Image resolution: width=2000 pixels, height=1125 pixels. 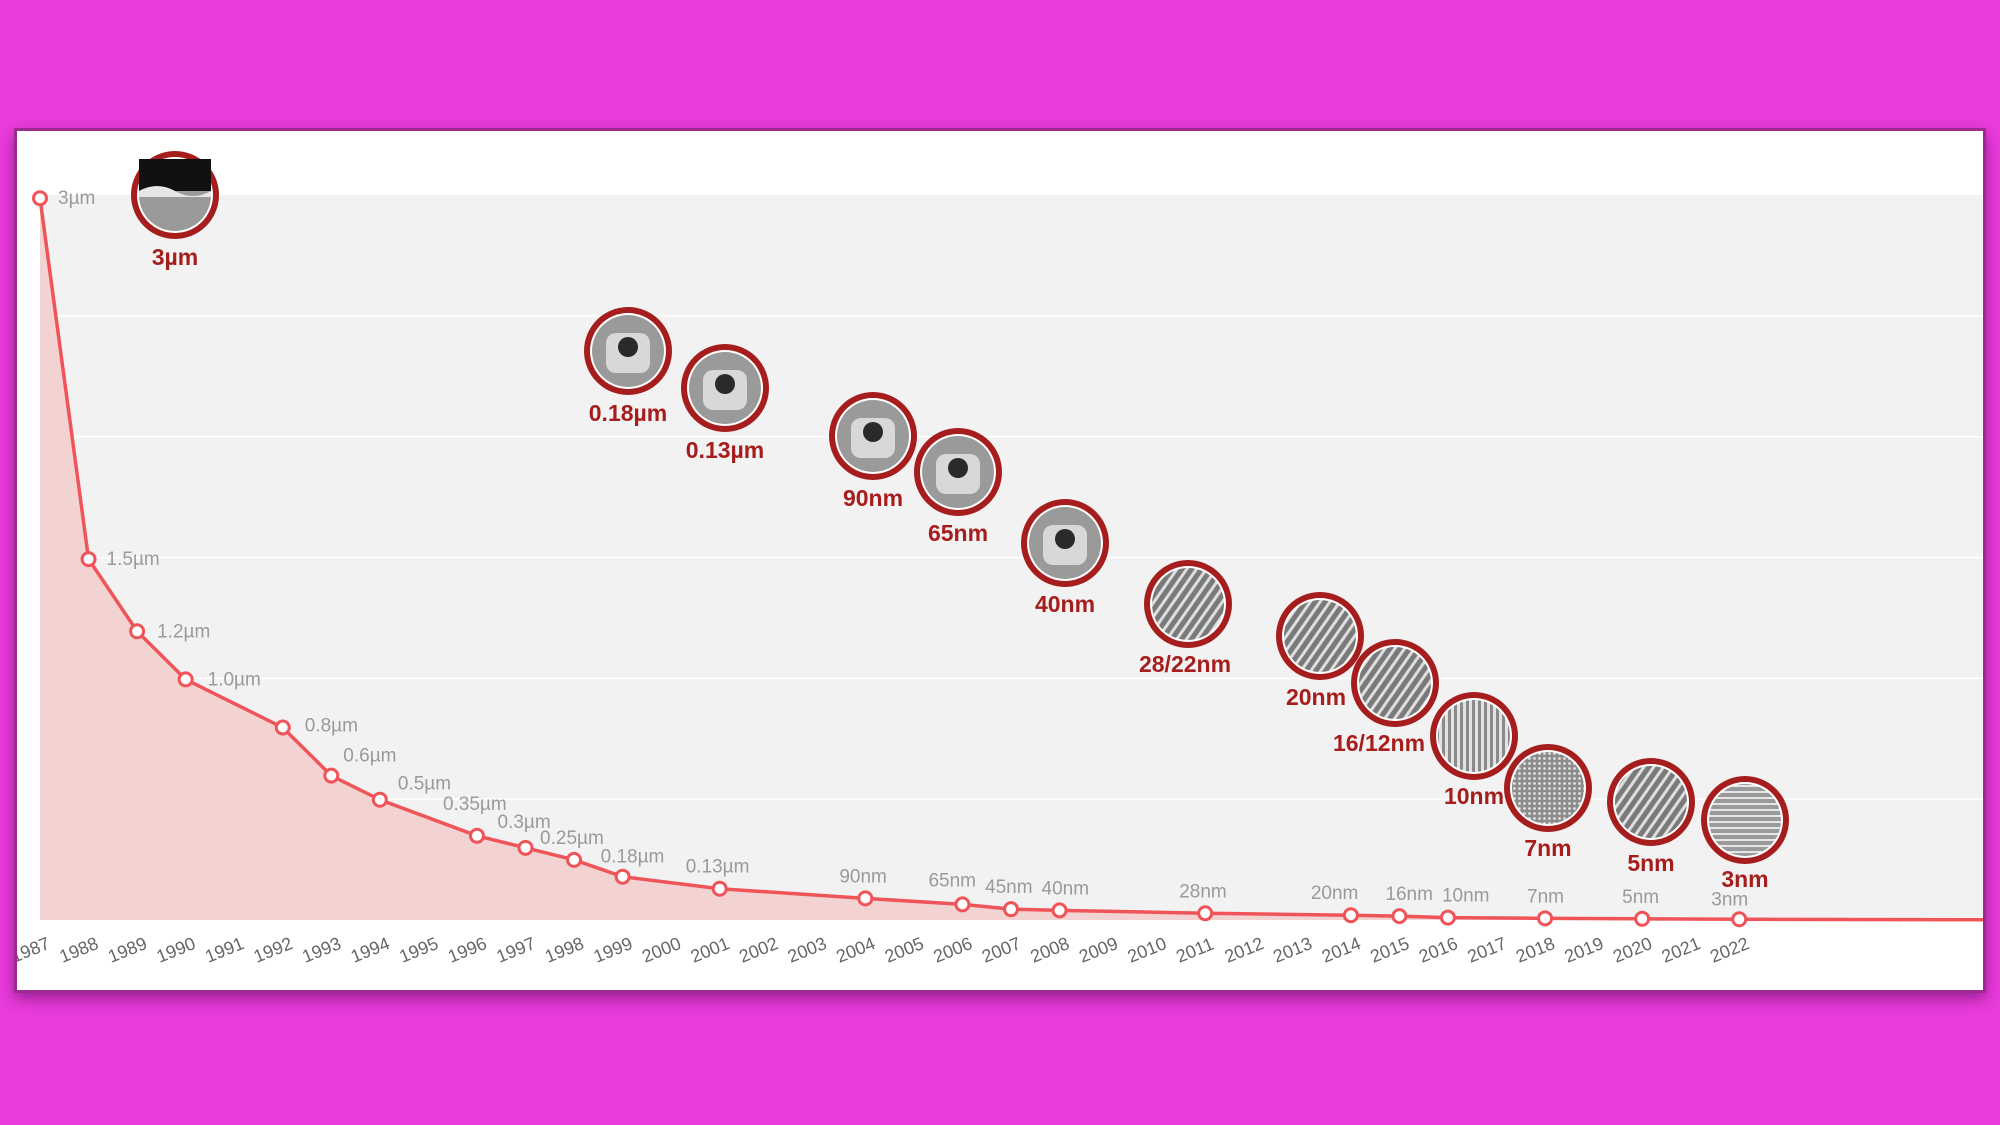 What do you see at coordinates (524, 822) in the screenshot?
I see `data-label: 0.3µm` at bounding box center [524, 822].